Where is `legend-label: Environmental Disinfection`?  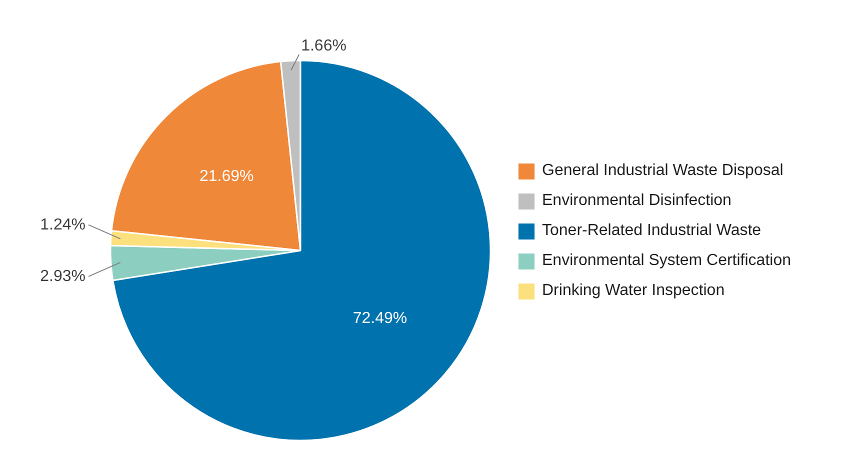
legend-label: Environmental Disinfection is located at coordinates (637, 201).